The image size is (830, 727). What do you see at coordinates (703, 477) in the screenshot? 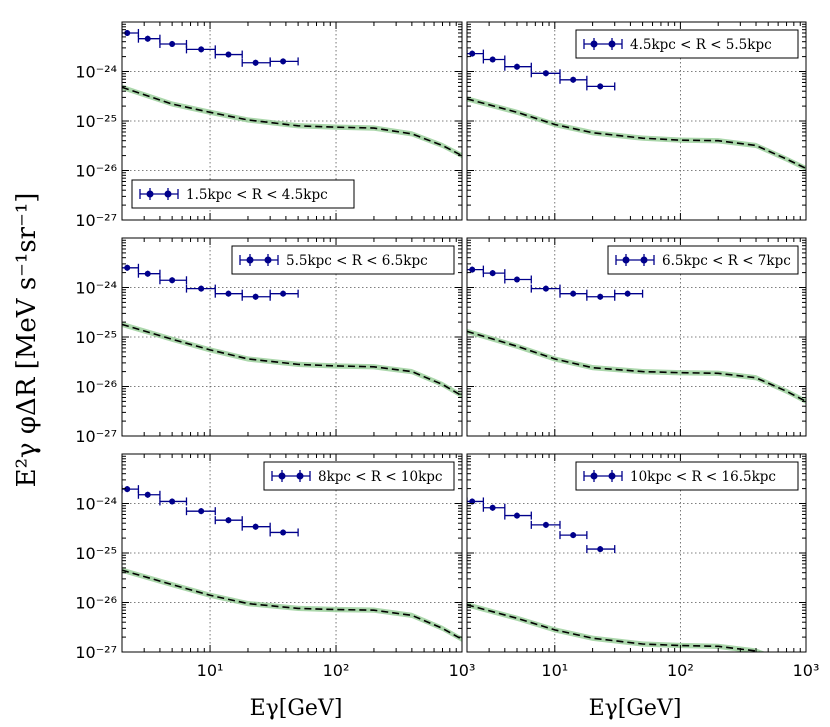
I see `legend-label: 10kpc < R < 16.5kpc` at bounding box center [703, 477].